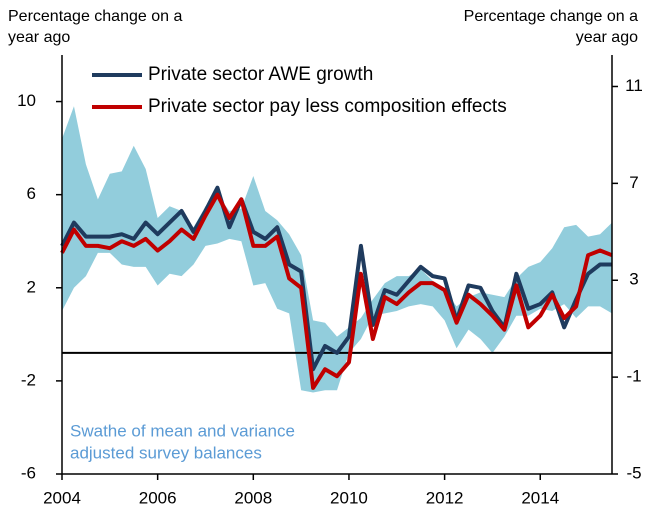 This screenshot has height=513, width=658. Describe the element at coordinates (540, 497) in the screenshot. I see `x-tick-label: 2014` at that location.